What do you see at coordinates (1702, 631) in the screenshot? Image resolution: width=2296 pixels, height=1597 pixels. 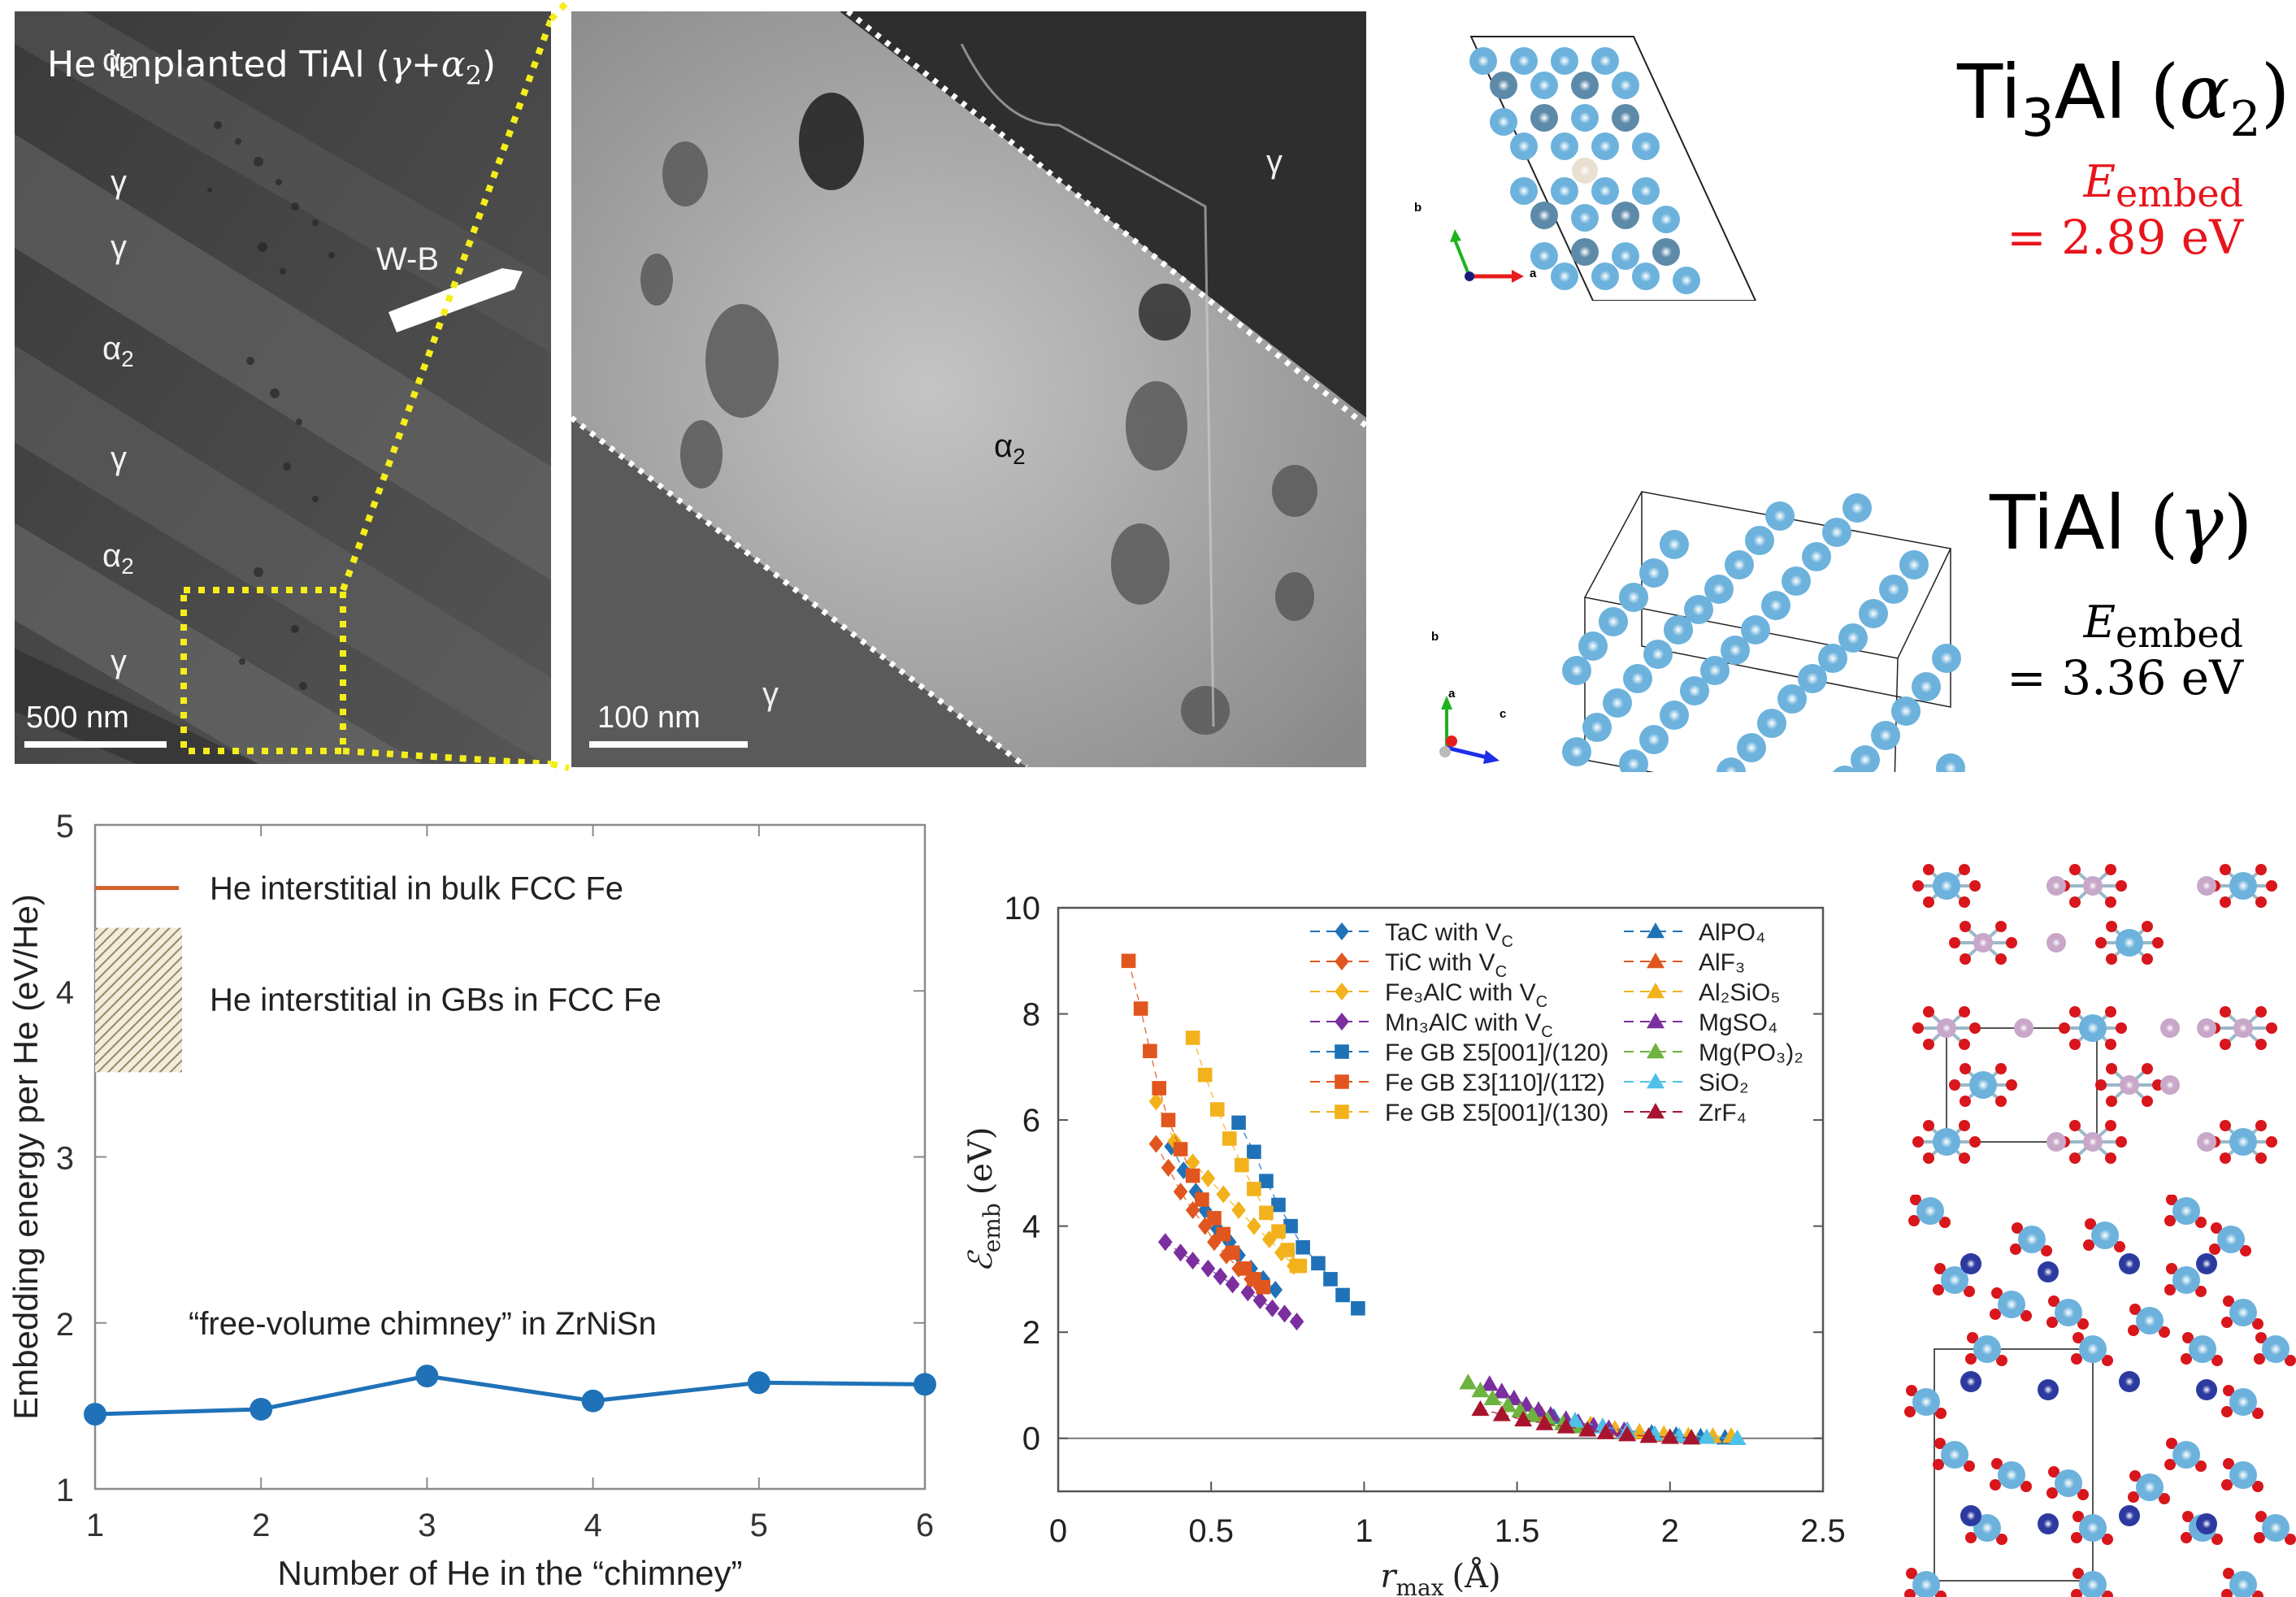 I see `tial-crystal-structure` at bounding box center [1702, 631].